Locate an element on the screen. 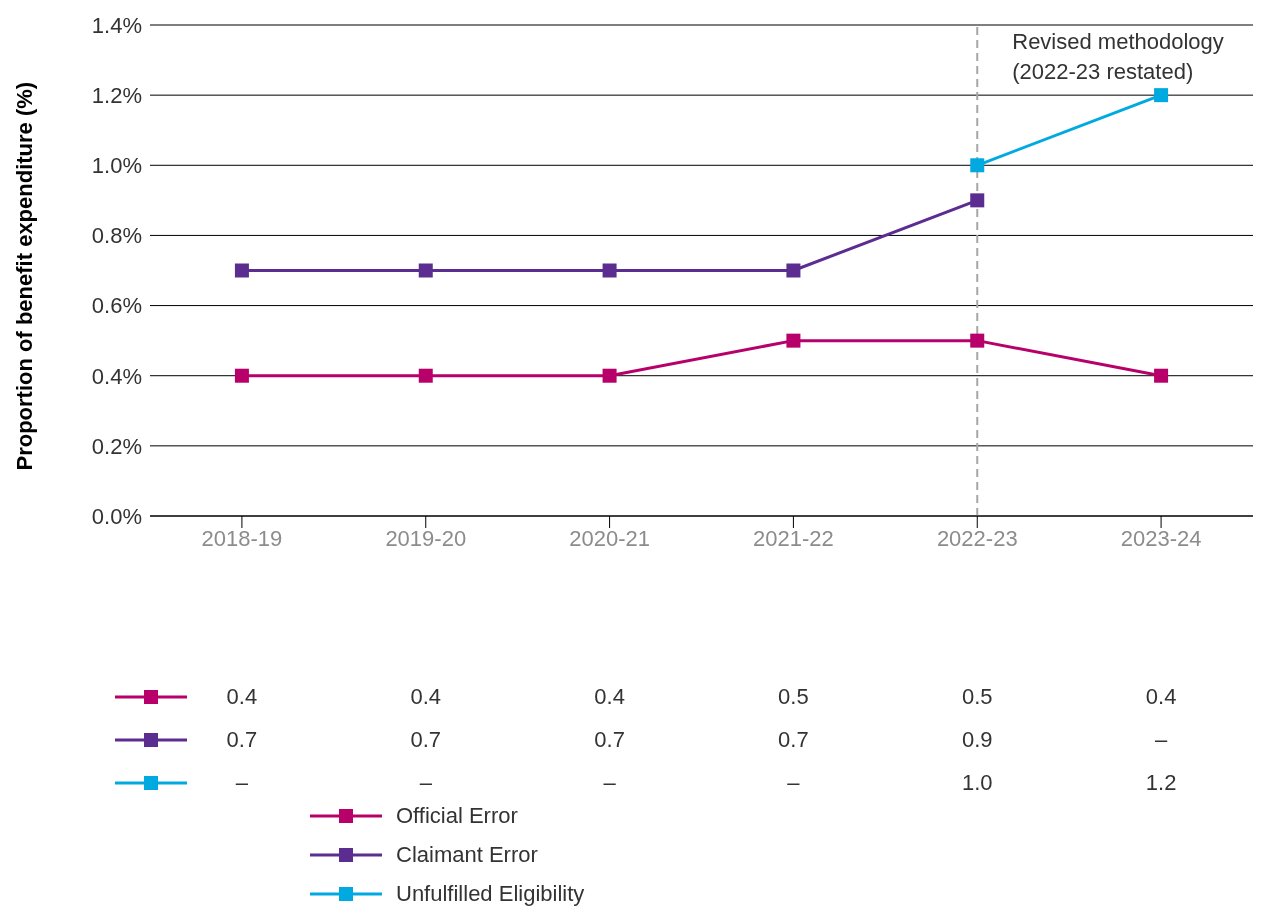  y-tick-label: 1.0% is located at coordinates (116, 166).